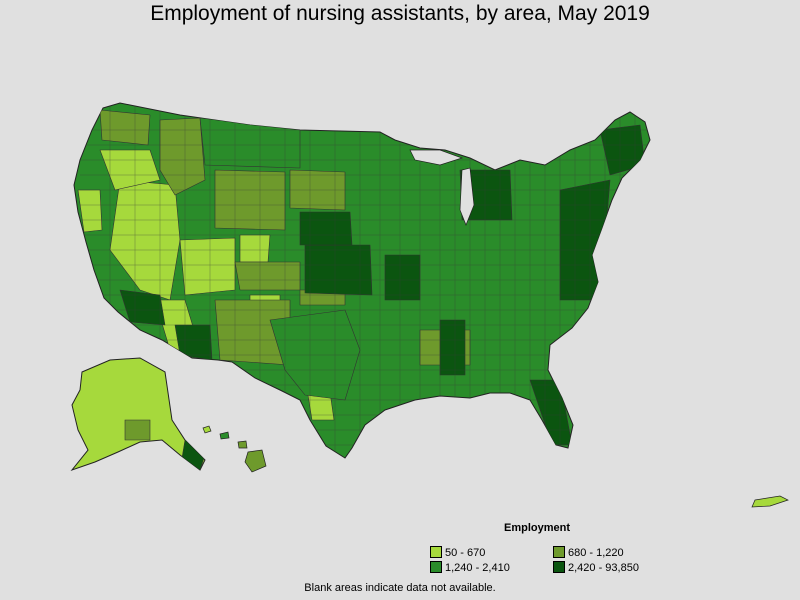 The width and height of the screenshot is (800, 600). What do you see at coordinates (207, 266) in the screenshot?
I see `region-utah` at bounding box center [207, 266].